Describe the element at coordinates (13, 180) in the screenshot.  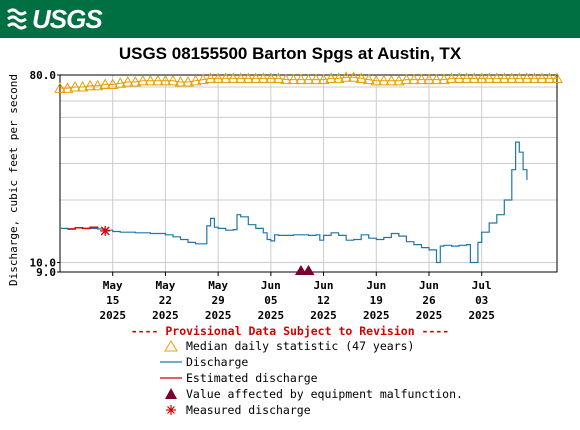
I see `y-axis-label: Discharge, cubic feet per second` at that location.